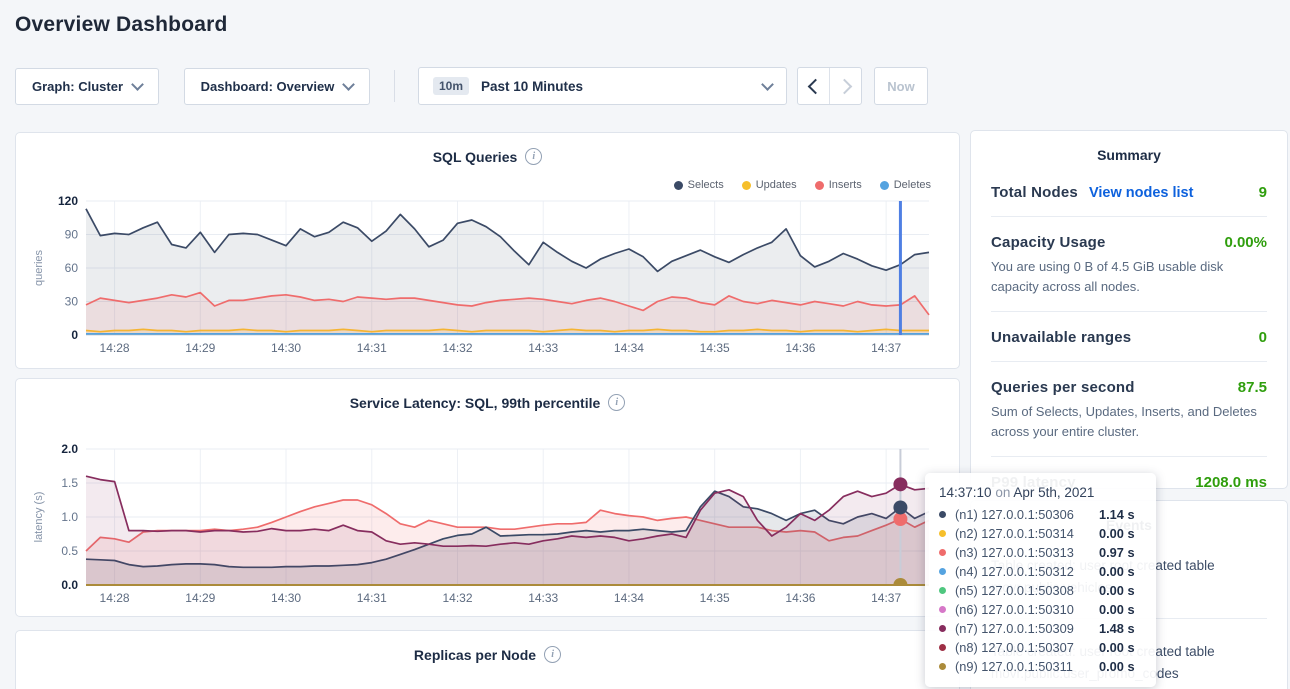  What do you see at coordinates (1048, 242) in the screenshot?
I see `summary-row-label: Capacity Usage` at bounding box center [1048, 242].